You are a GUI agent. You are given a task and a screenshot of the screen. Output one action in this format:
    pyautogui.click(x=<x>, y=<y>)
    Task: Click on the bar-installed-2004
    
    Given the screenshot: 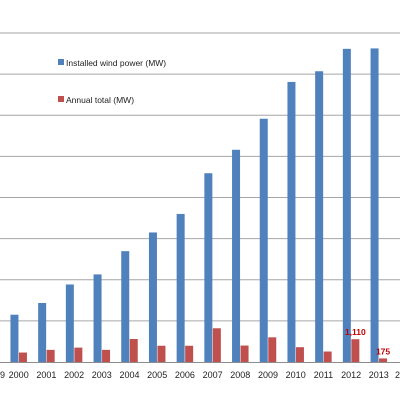 What is the action you would take?
    pyautogui.click(x=125, y=306)
    